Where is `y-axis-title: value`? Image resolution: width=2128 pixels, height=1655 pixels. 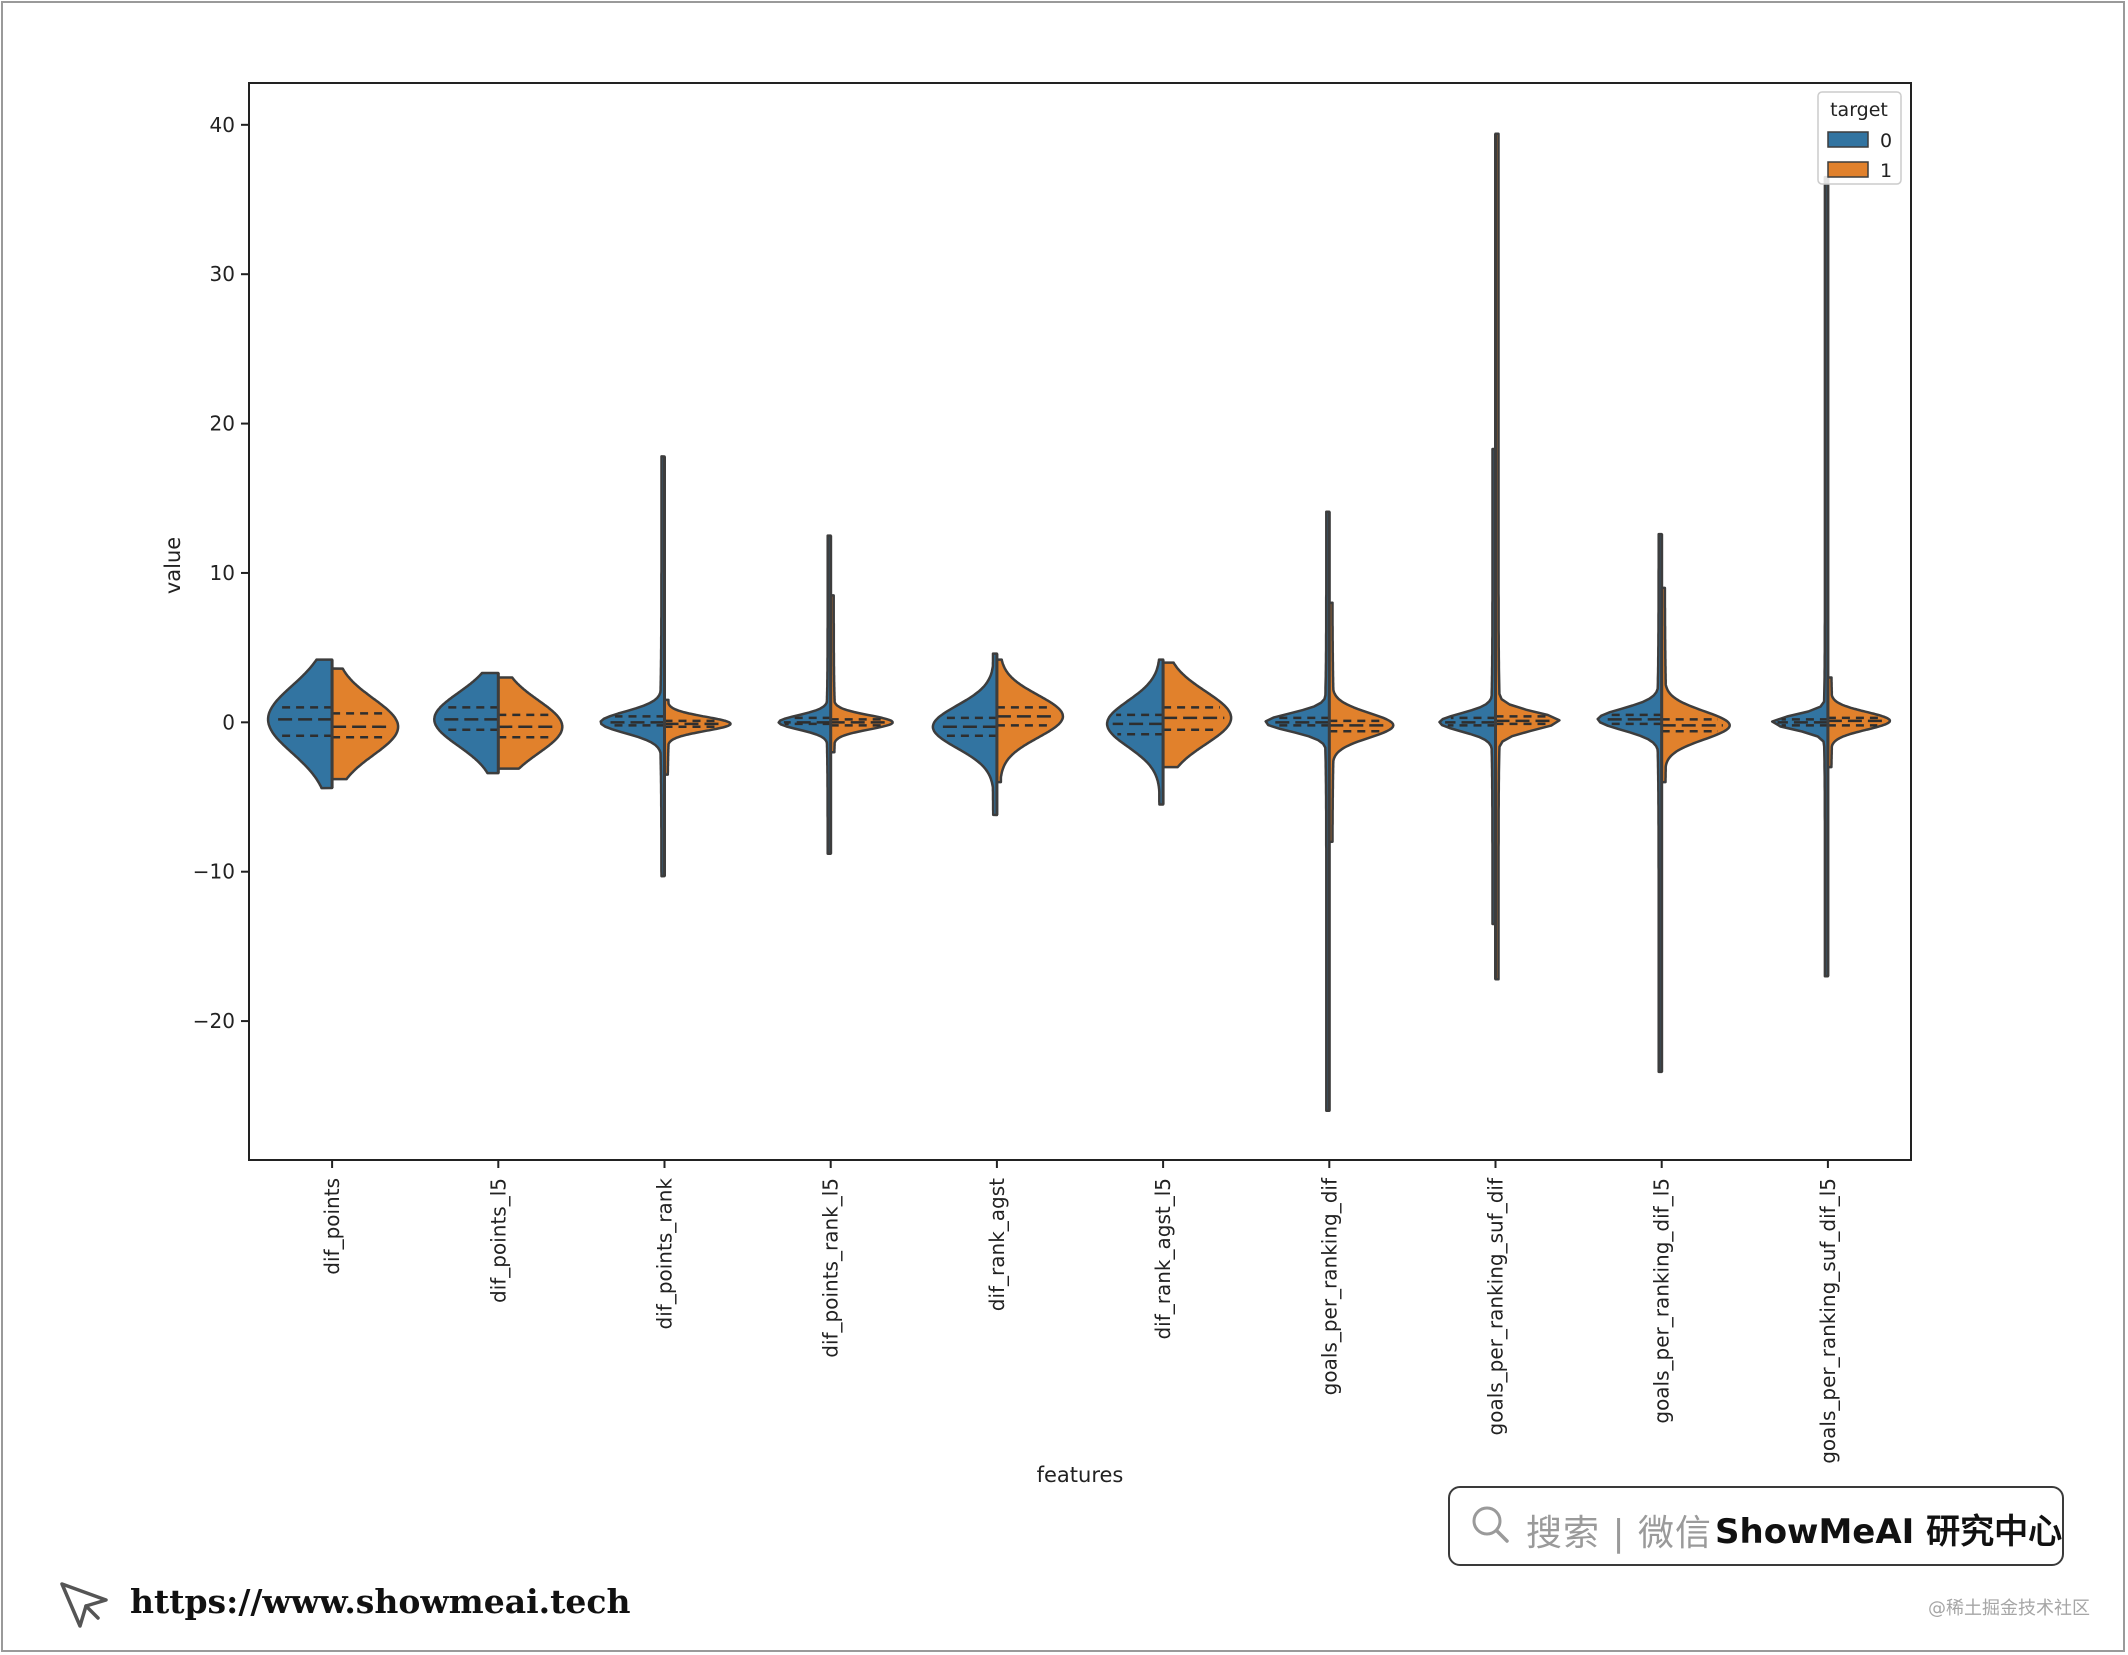 y-axis-title: value is located at coordinates (173, 565).